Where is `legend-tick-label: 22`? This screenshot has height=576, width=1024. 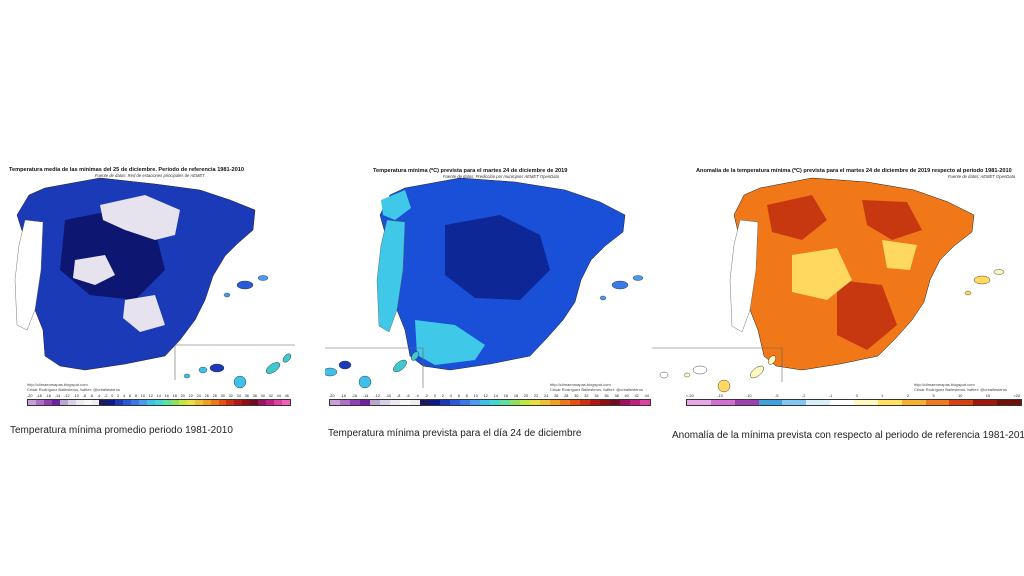 legend-tick-label: 22 is located at coordinates (536, 396).